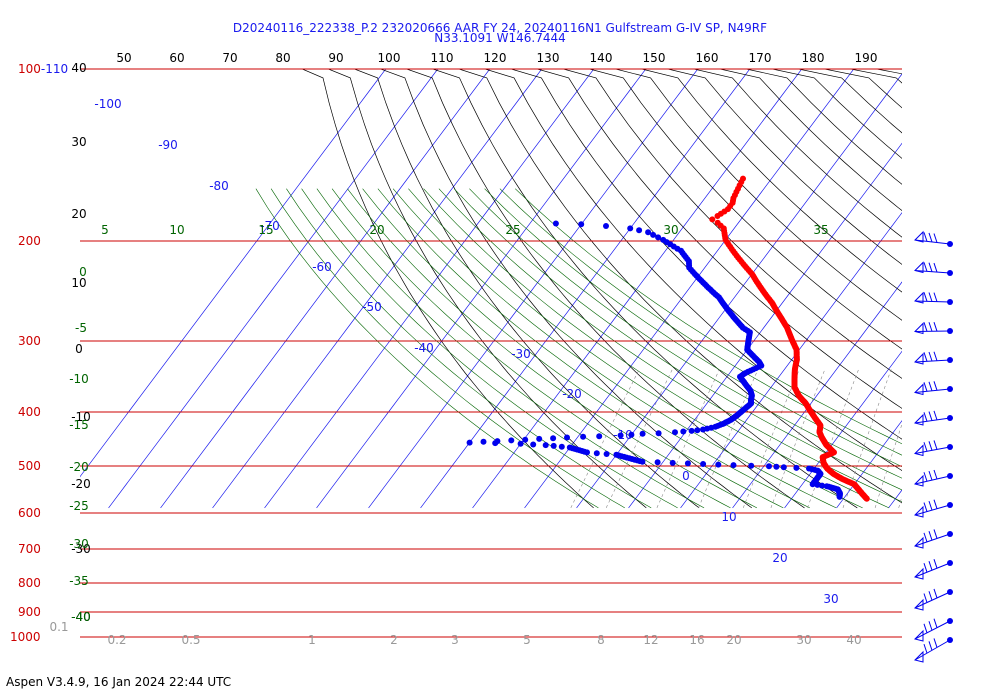 Image resolution: width=1000 pixels, height=700 pixels. I want to click on thetae-top-label: 10, so click(176, 230).